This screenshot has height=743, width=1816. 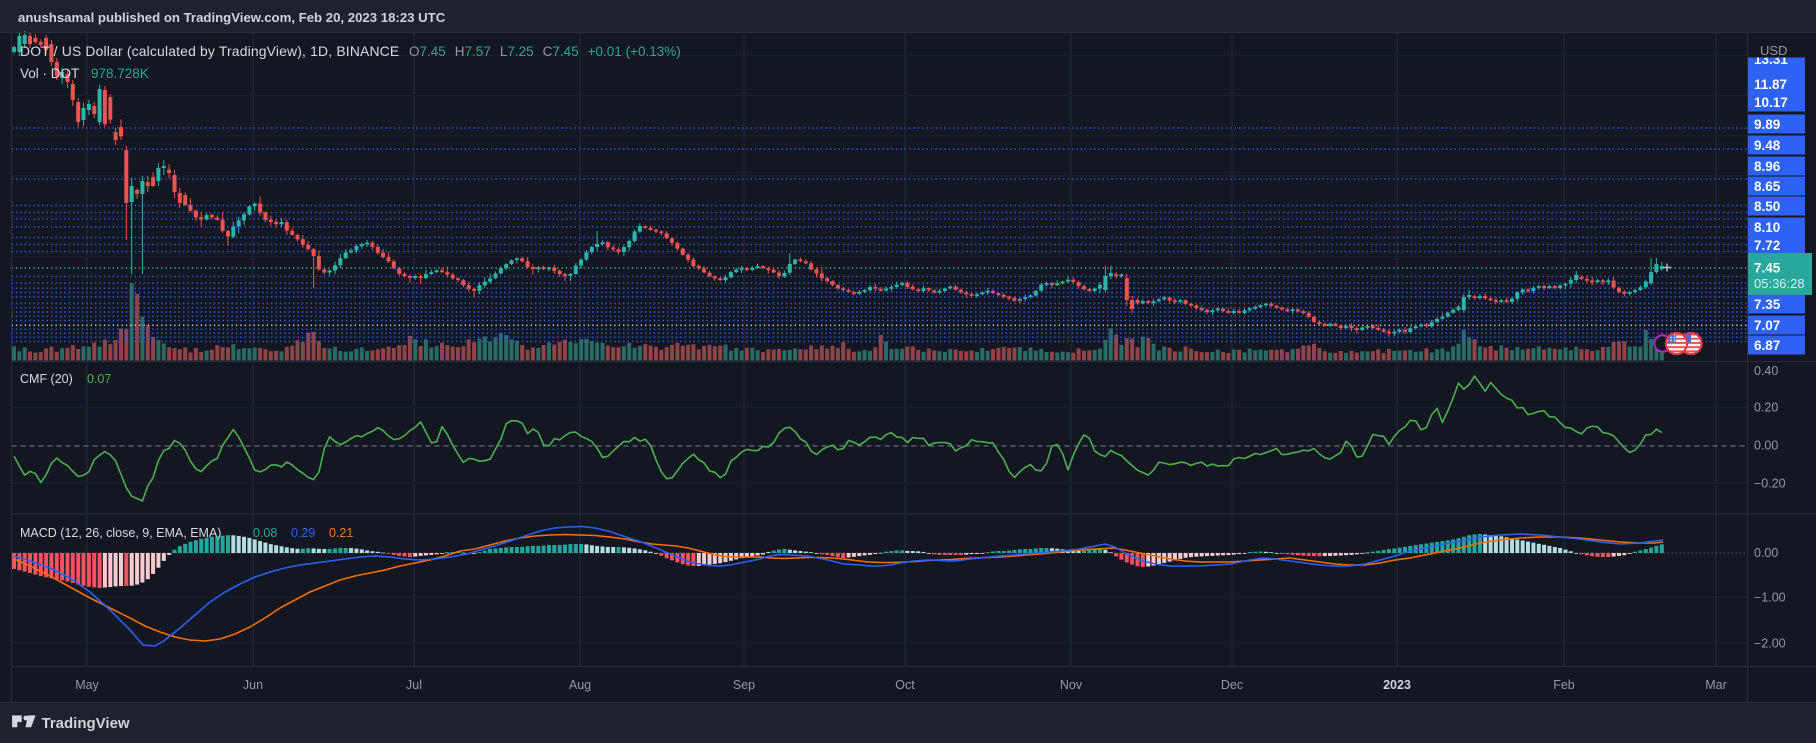 I want to click on svg-text: 0.20, so click(x=1766, y=408).